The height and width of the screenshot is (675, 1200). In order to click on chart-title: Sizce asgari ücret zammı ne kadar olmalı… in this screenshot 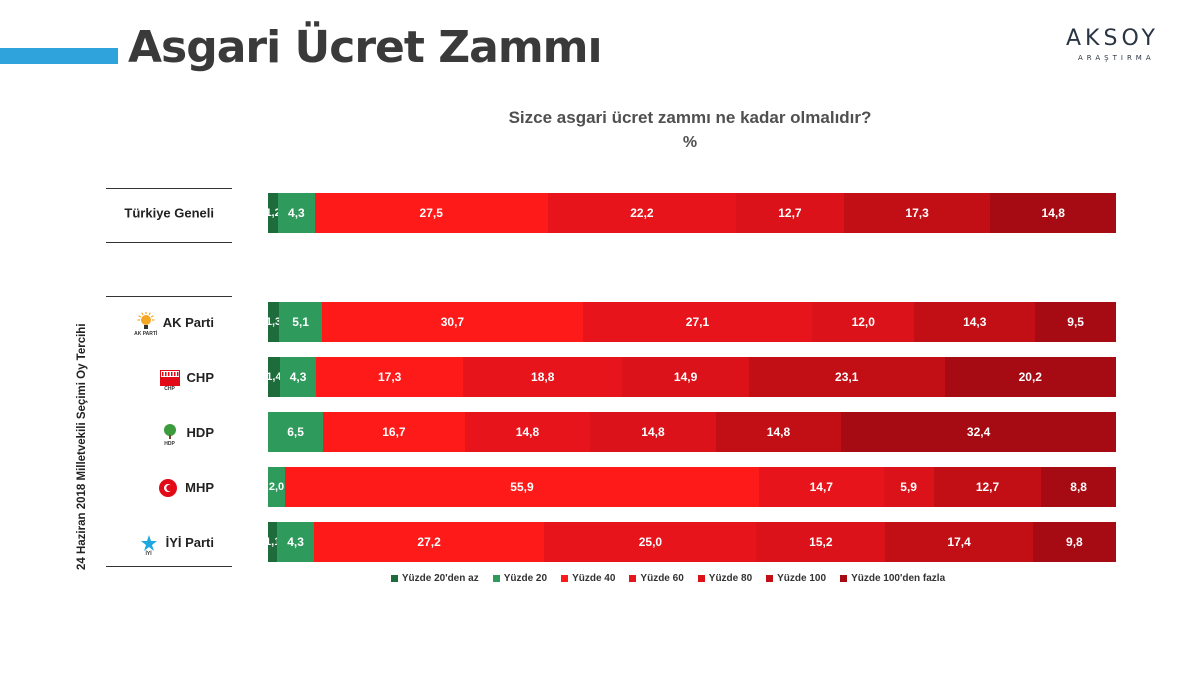, I will do `click(690, 117)`.